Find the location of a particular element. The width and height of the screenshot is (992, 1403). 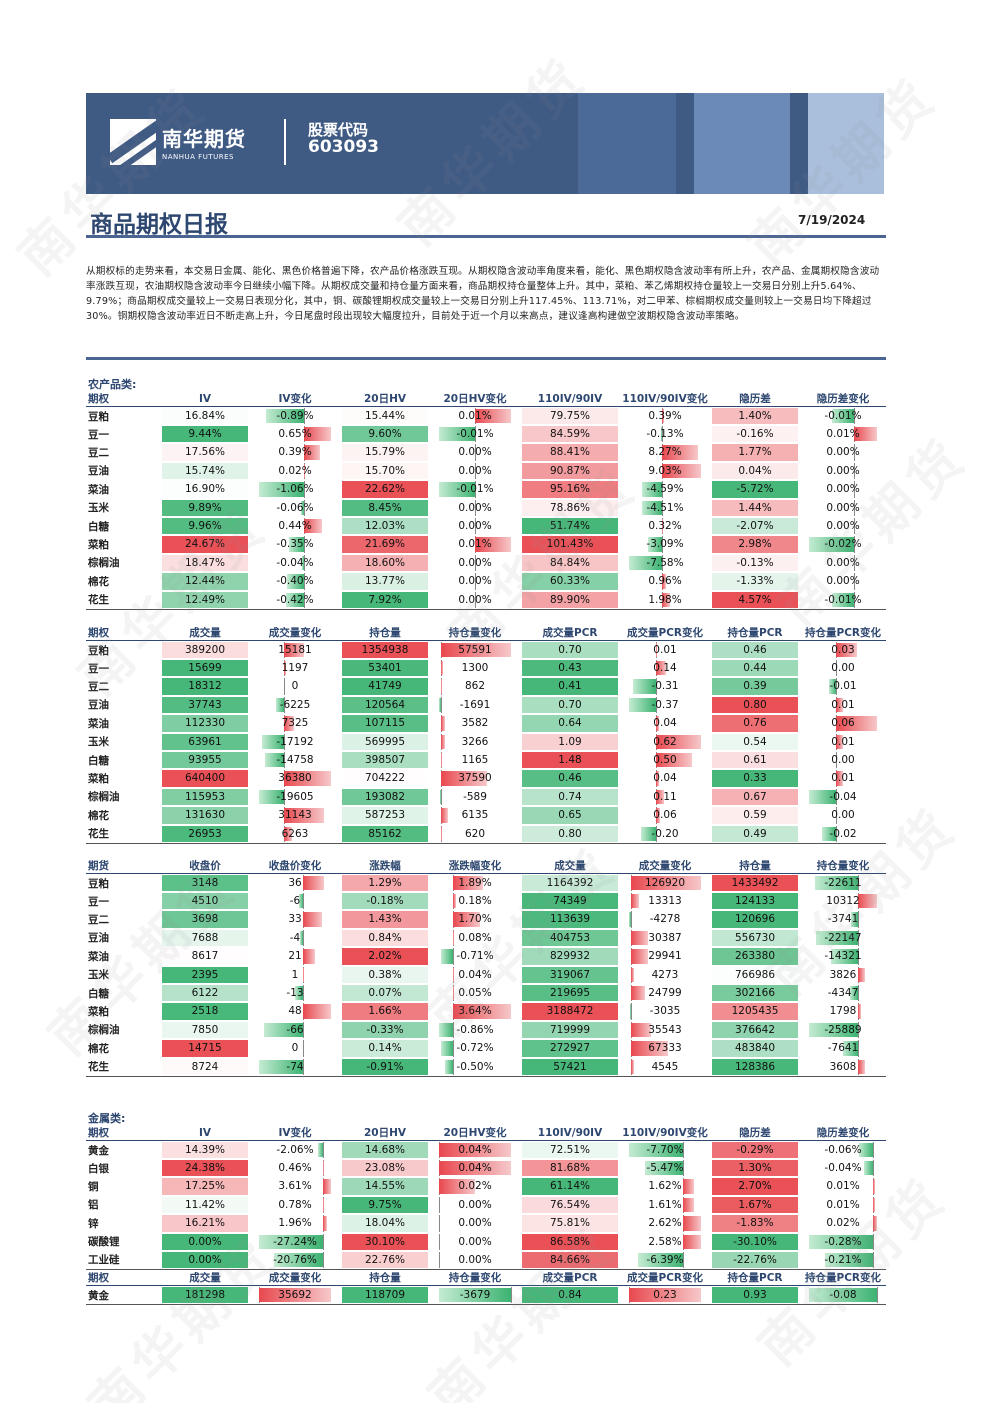

cell-value: 1.70% is located at coordinates (475, 919).